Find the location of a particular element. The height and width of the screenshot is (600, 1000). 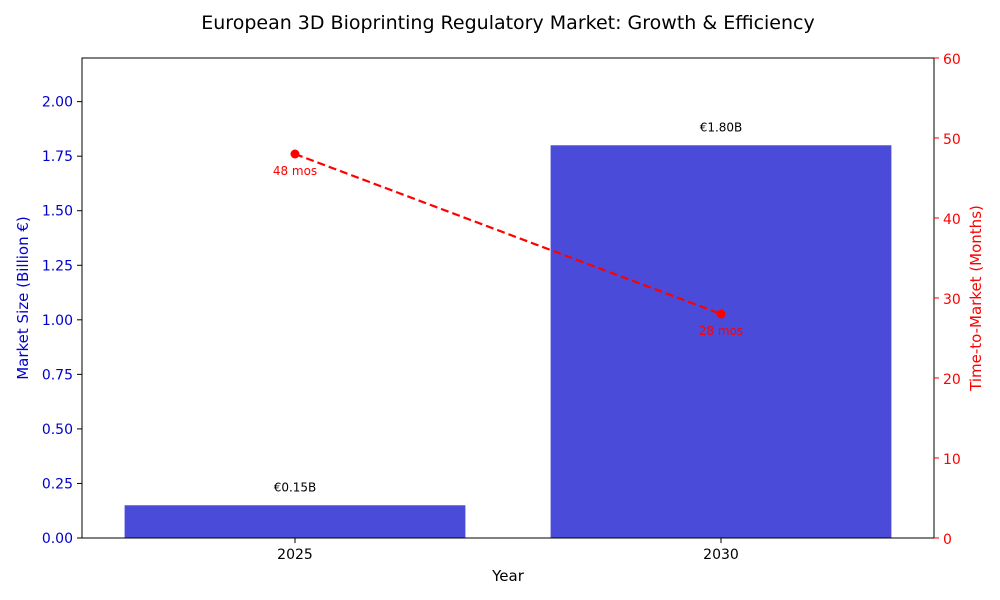

y-right-tick-label: 0 is located at coordinates (947, 540).